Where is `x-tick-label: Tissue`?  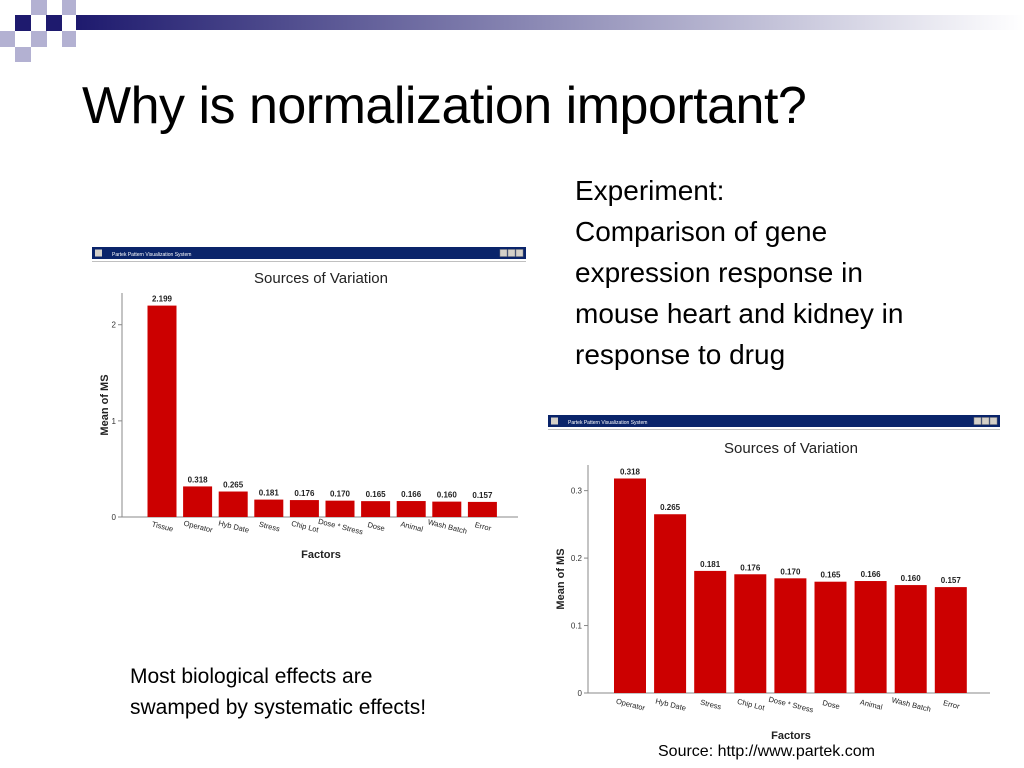 x-tick-label: Tissue is located at coordinates (162, 527).